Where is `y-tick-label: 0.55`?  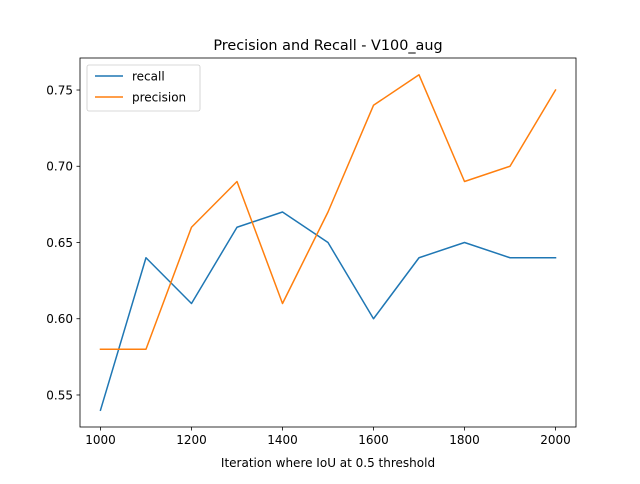 y-tick-label: 0.55 is located at coordinates (59, 395).